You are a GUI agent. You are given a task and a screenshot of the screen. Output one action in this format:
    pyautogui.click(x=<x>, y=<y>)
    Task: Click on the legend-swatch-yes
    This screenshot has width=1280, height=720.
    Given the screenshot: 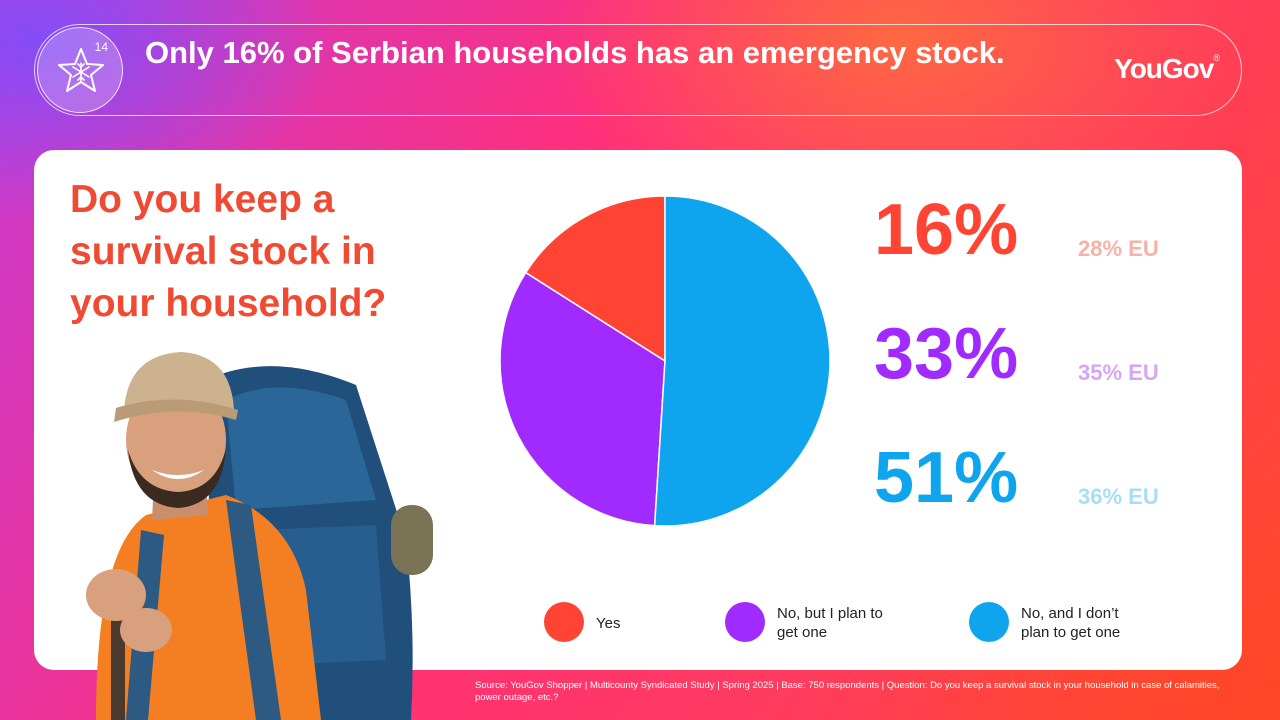 What is the action you would take?
    pyautogui.click(x=564, y=622)
    